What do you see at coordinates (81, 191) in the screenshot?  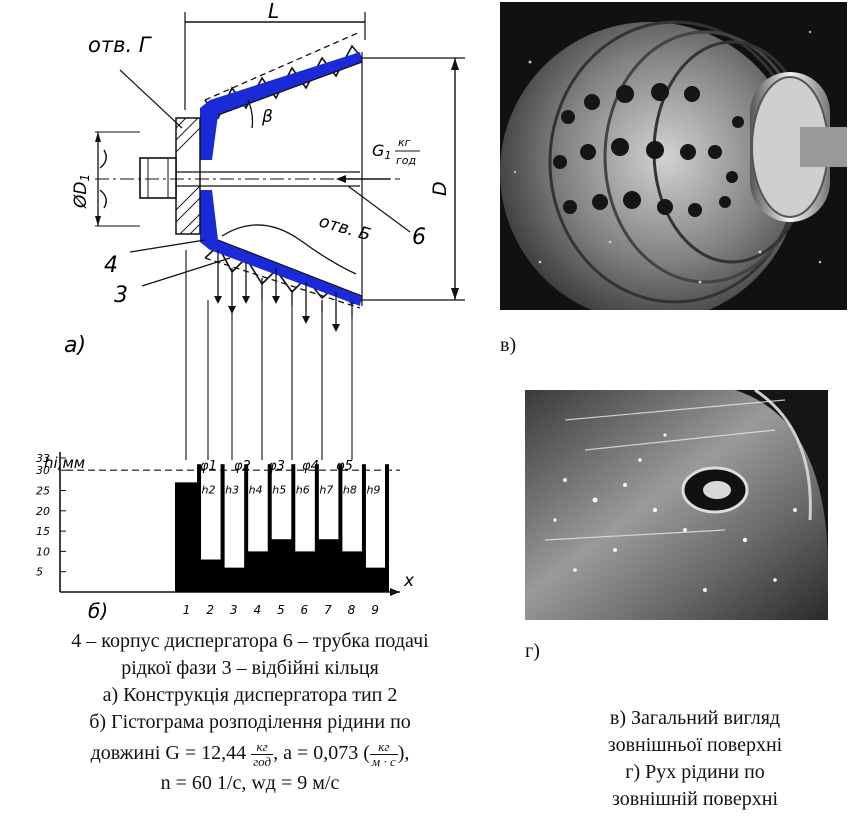 I see `label-d1: ØD1` at bounding box center [81, 191].